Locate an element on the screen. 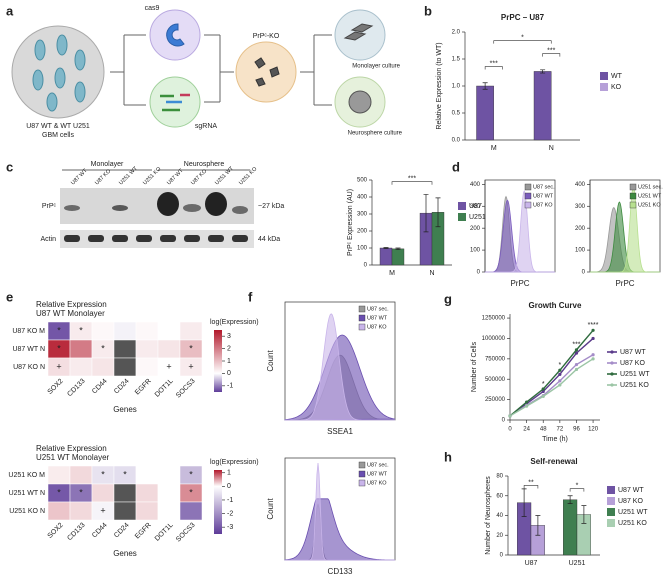  colorbar-tick-label: -1 is located at coordinates (230, 386).